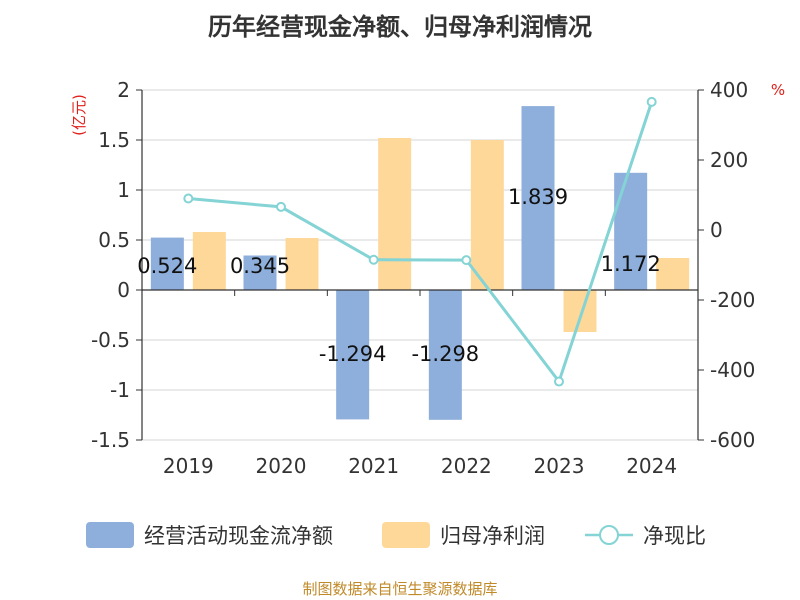 This screenshot has height=600, width=800. I want to click on right-tick-label: 200, so click(729, 160).